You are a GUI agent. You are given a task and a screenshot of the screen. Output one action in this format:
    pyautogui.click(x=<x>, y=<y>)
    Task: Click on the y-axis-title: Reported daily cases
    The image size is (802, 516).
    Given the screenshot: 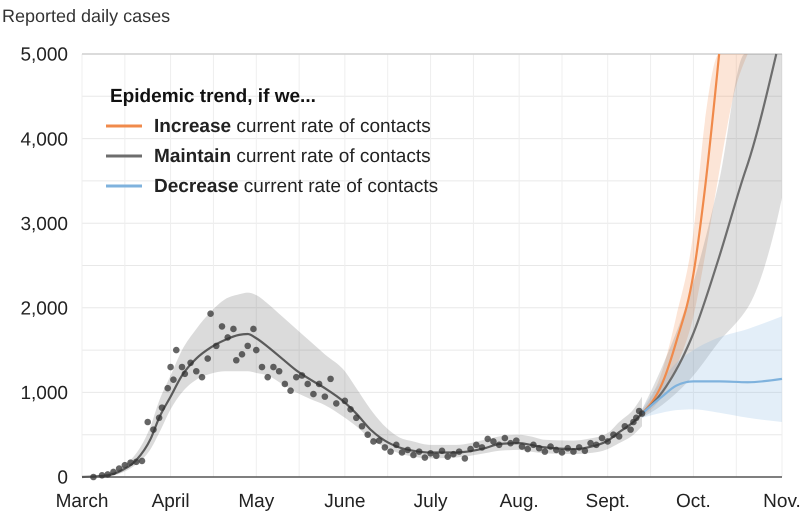 What is the action you would take?
    pyautogui.click(x=86, y=16)
    